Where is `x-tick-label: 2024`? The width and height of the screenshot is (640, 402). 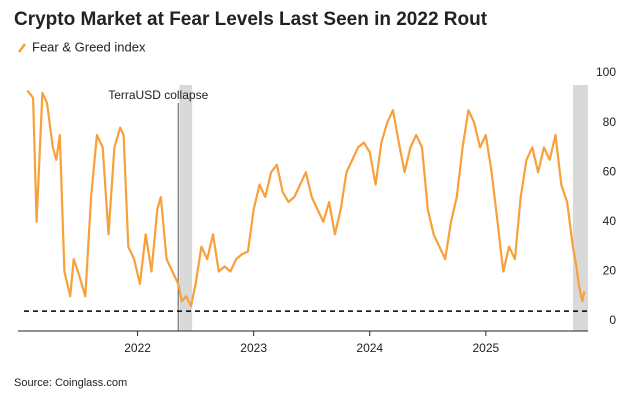
x-tick-label: 2024 is located at coordinates (369, 348).